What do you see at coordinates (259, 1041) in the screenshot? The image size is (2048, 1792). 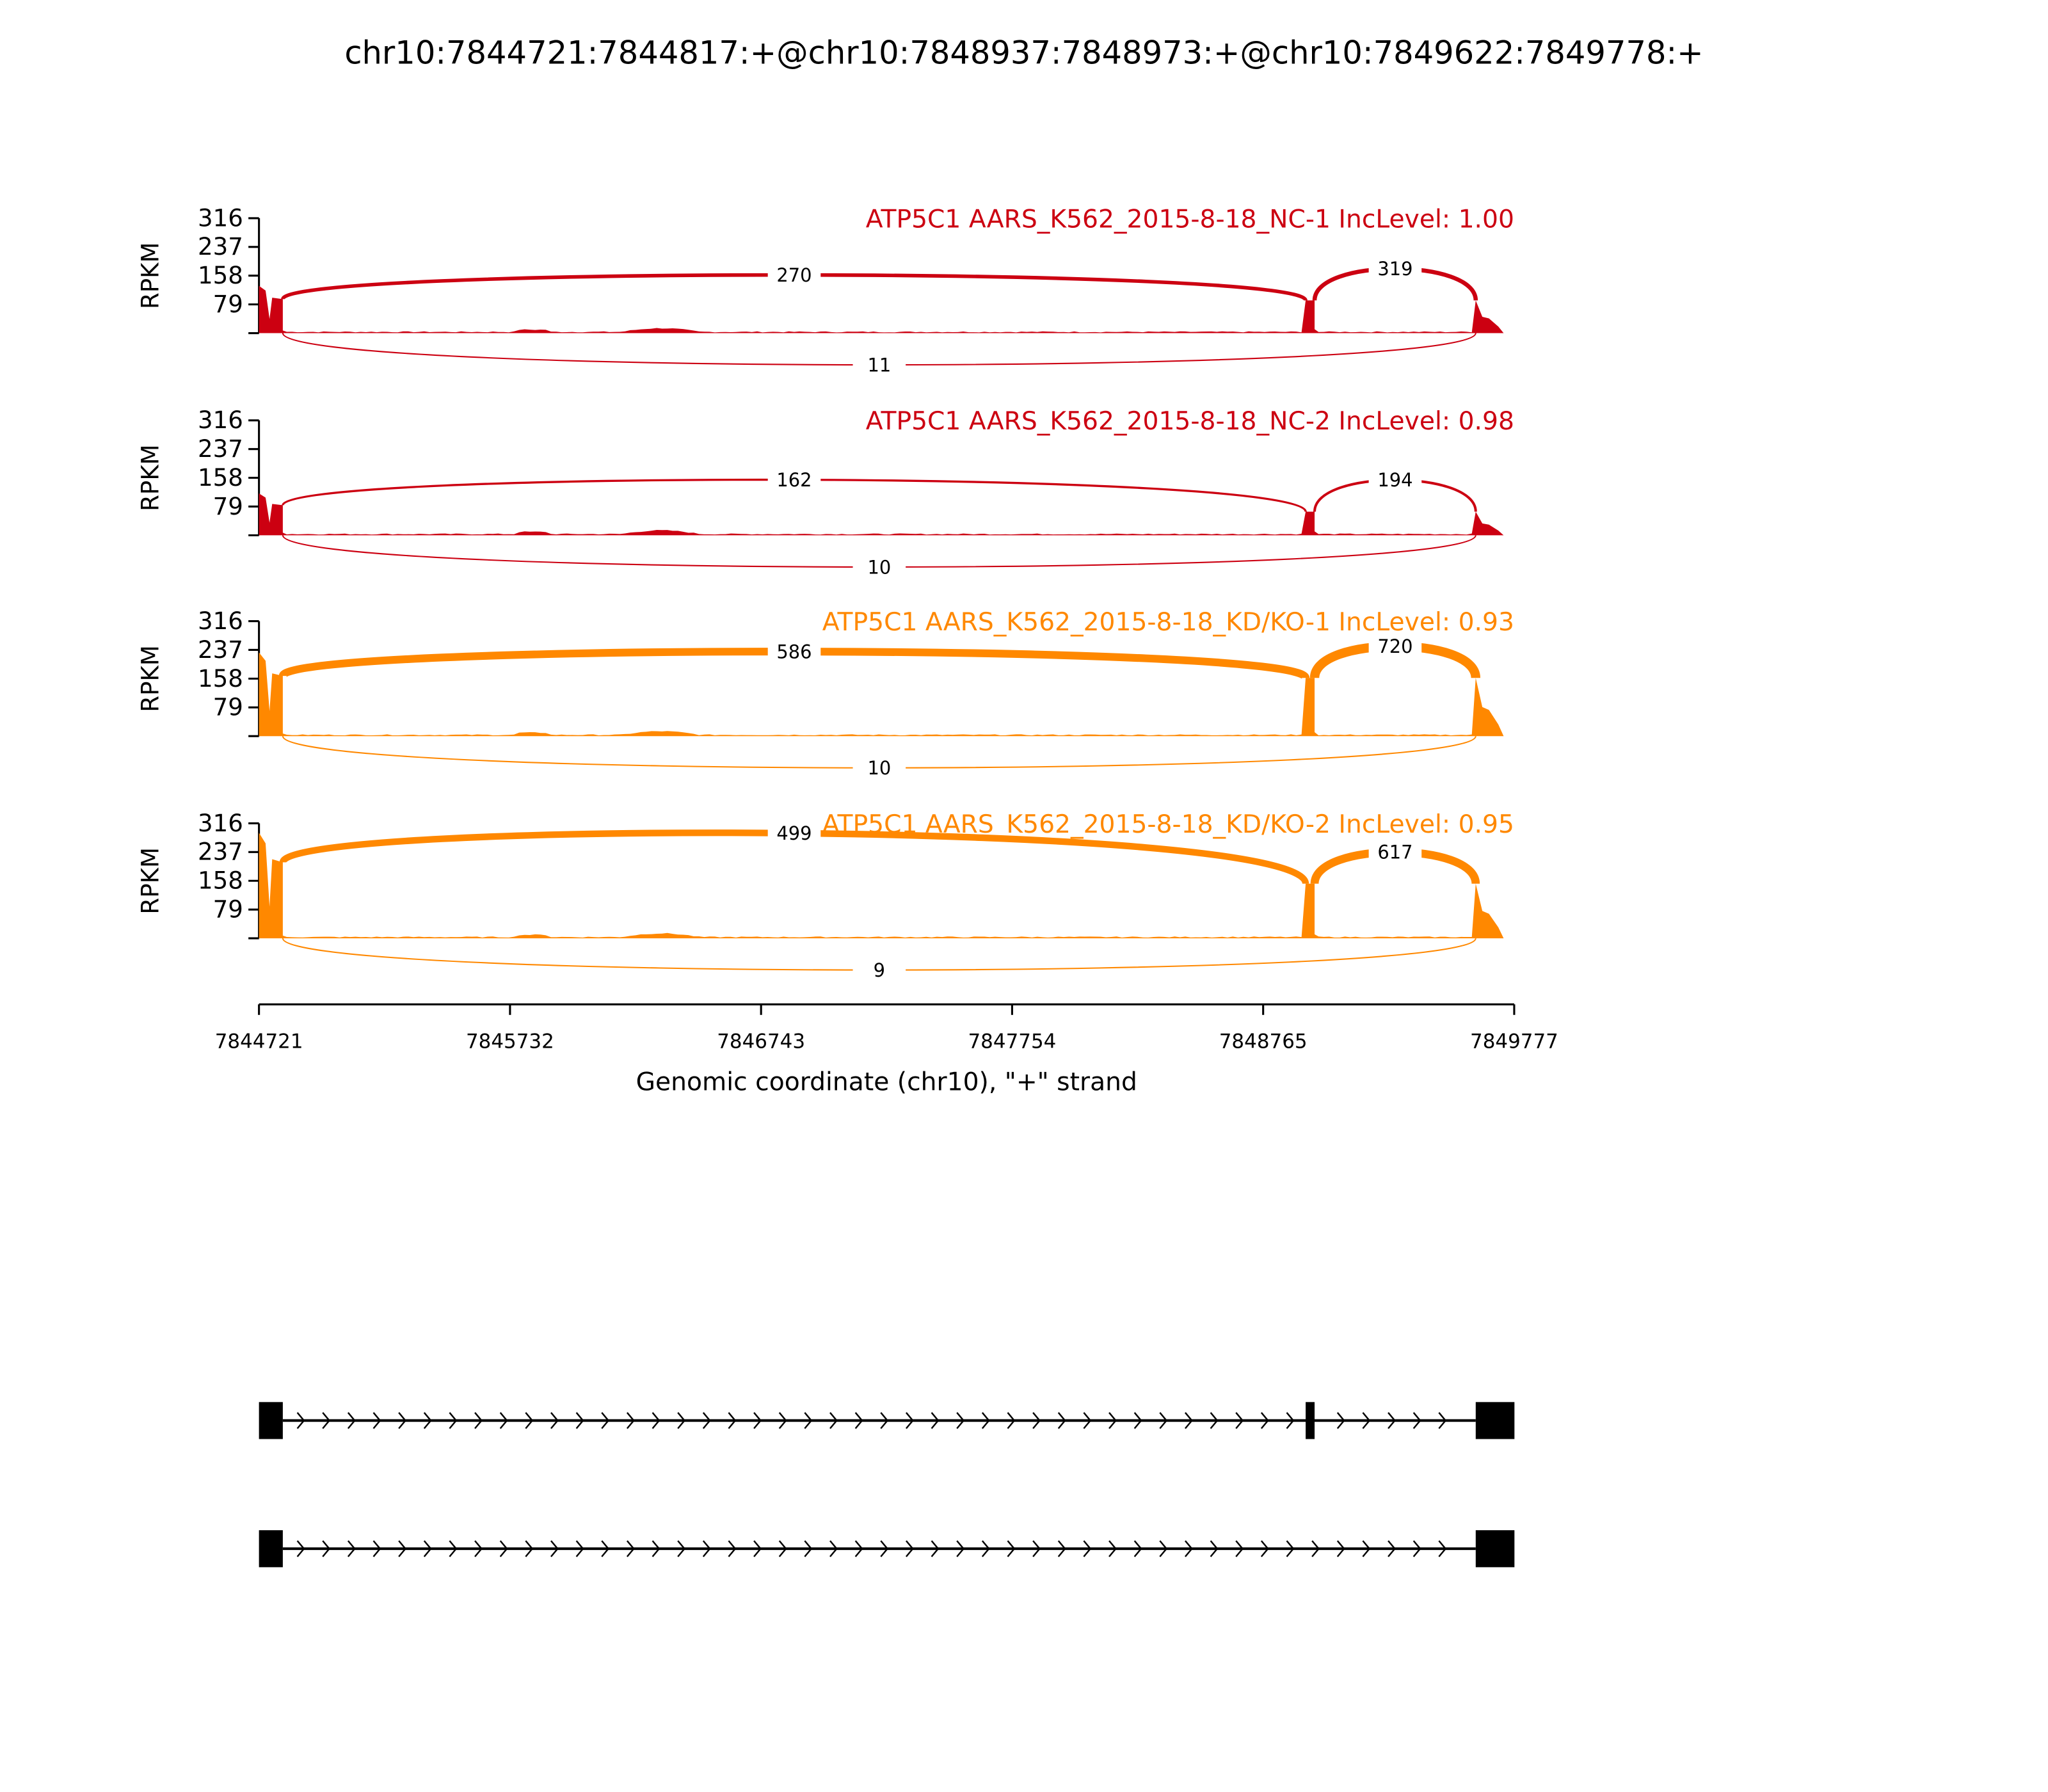 I see `x-tick-label: 7844721` at bounding box center [259, 1041].